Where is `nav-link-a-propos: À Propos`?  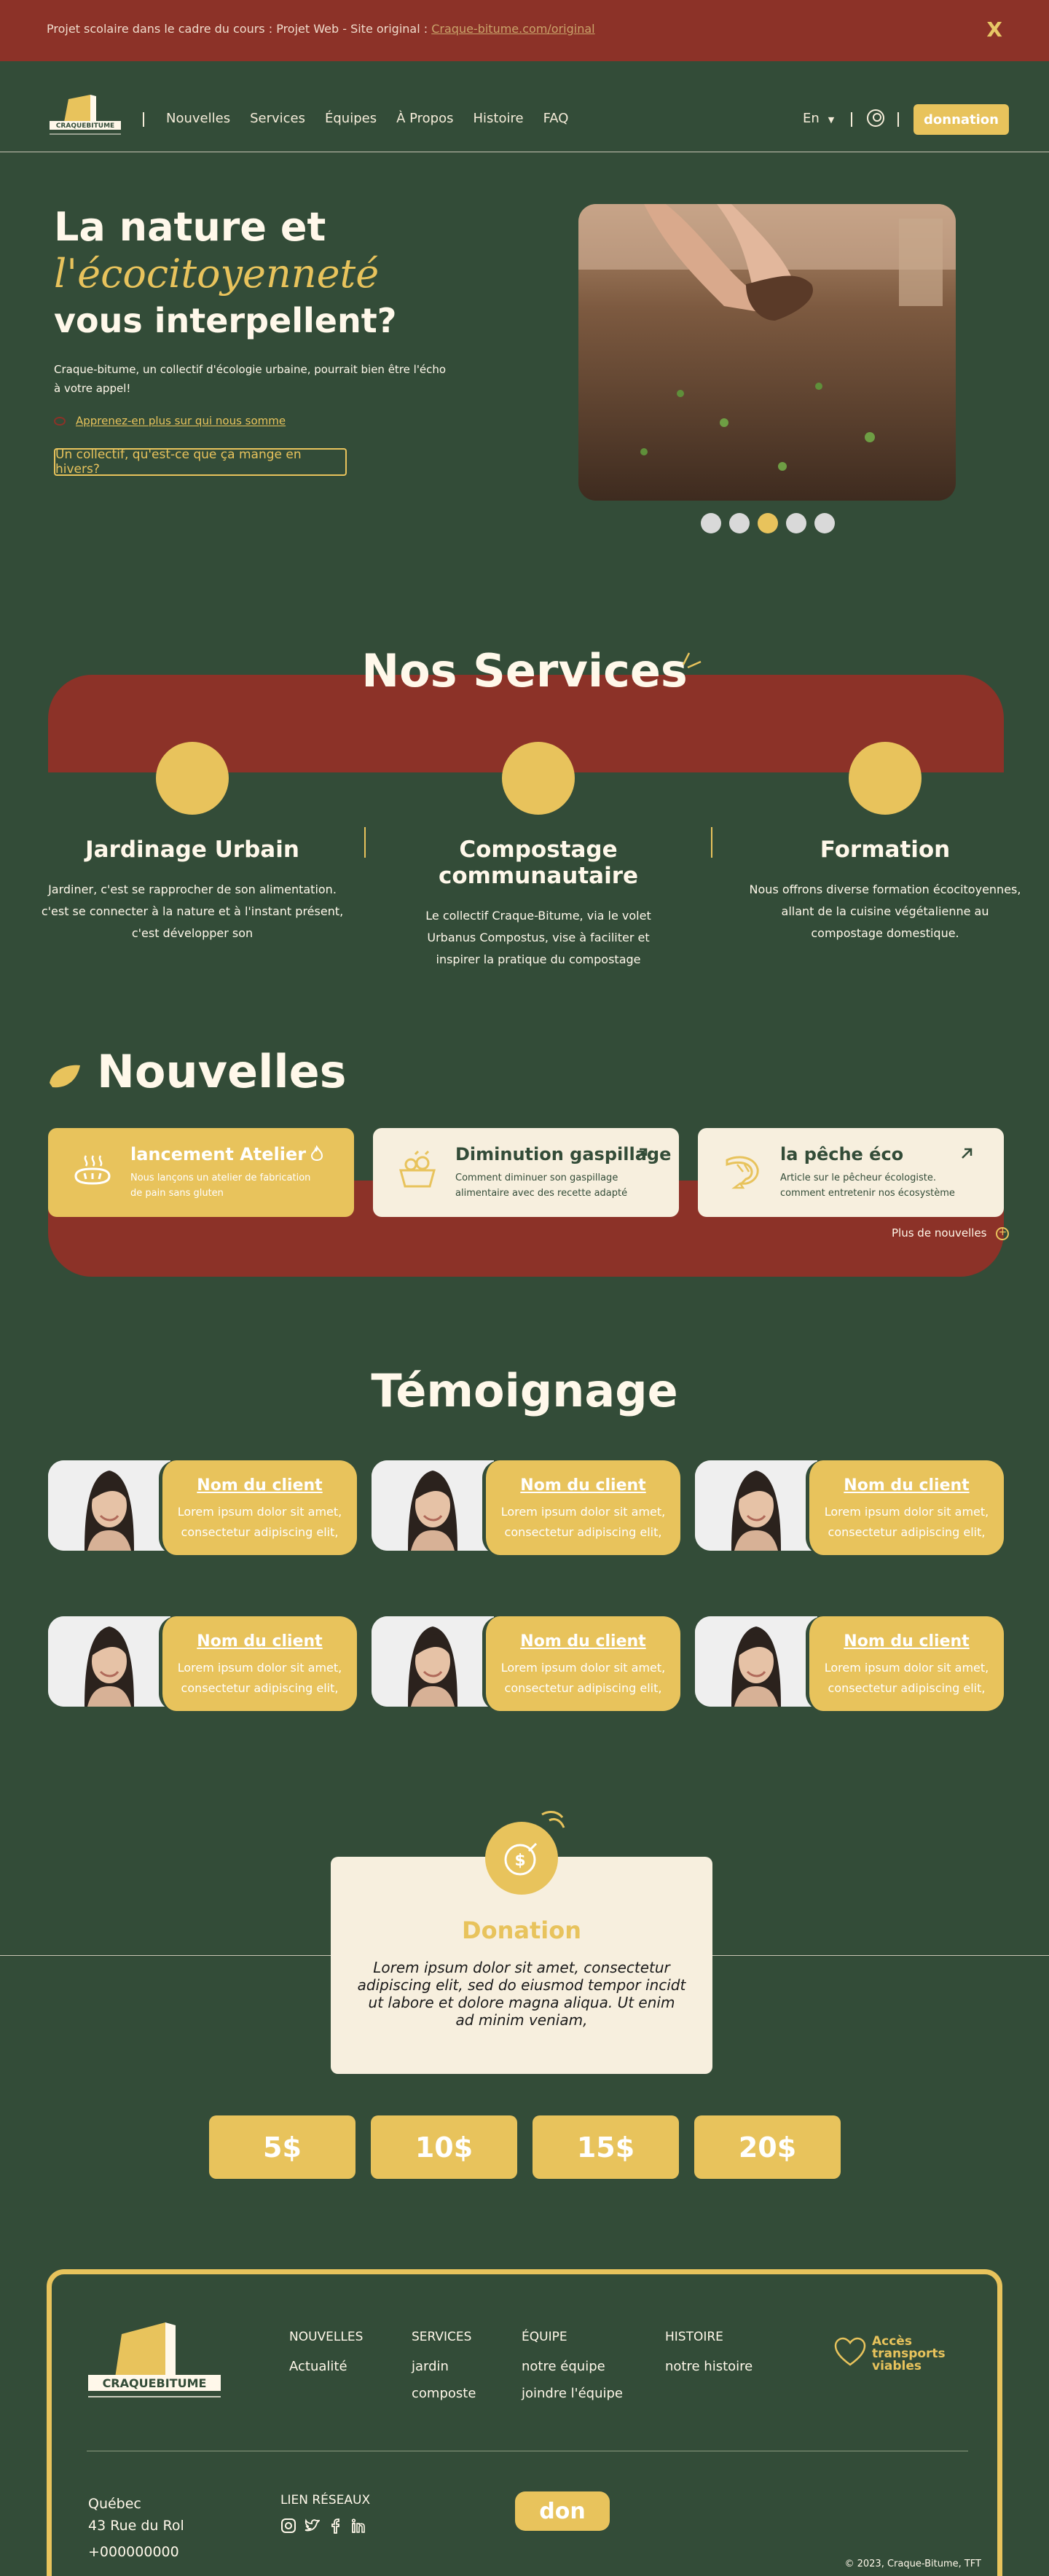
nav-link-a-propos: À Propos is located at coordinates (425, 118).